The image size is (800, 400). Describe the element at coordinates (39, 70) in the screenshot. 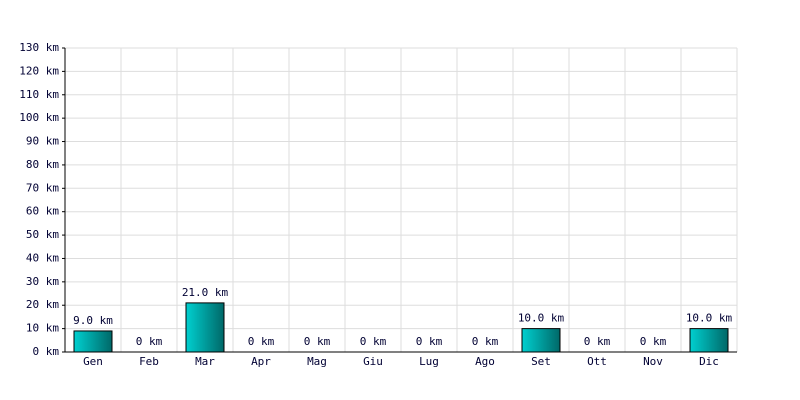

I see `y-tick-label: 120 km` at that location.